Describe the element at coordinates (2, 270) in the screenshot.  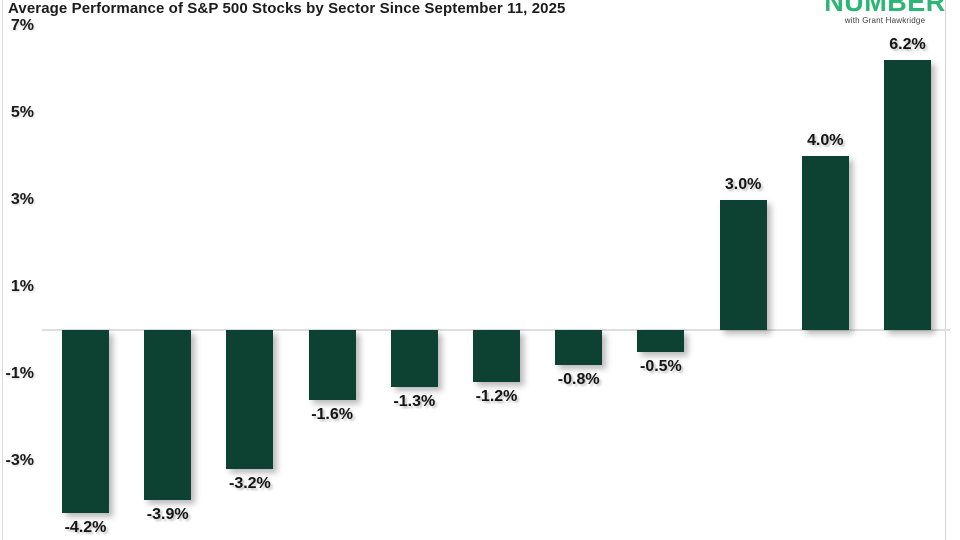
I see `plot-left-border` at that location.